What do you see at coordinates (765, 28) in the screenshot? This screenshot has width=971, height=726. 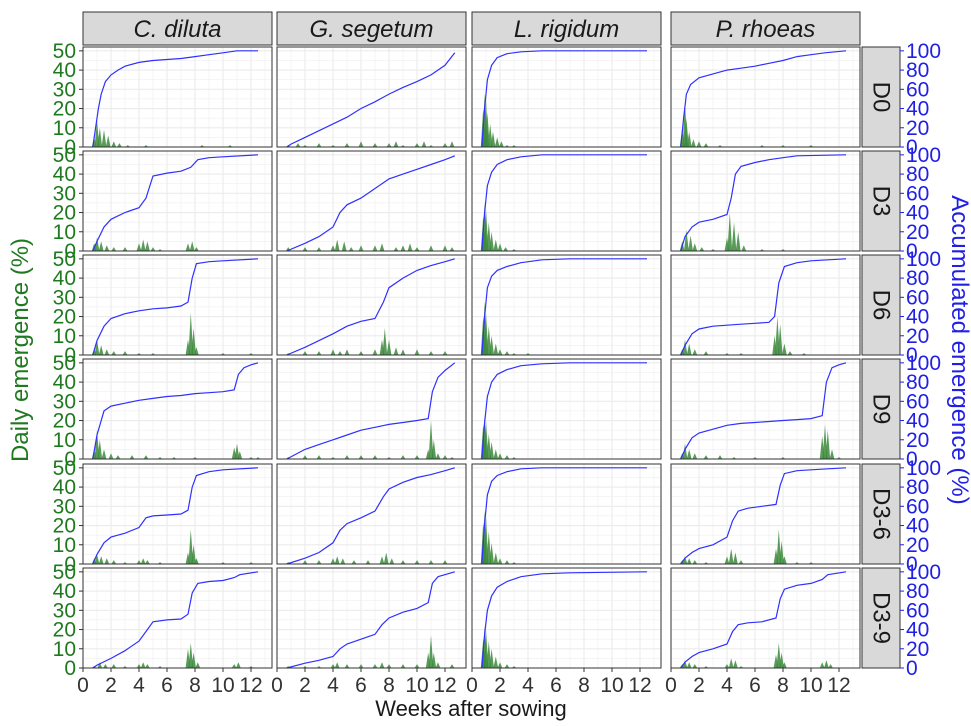 I see `strip-bg-p-rhoeas` at bounding box center [765, 28].